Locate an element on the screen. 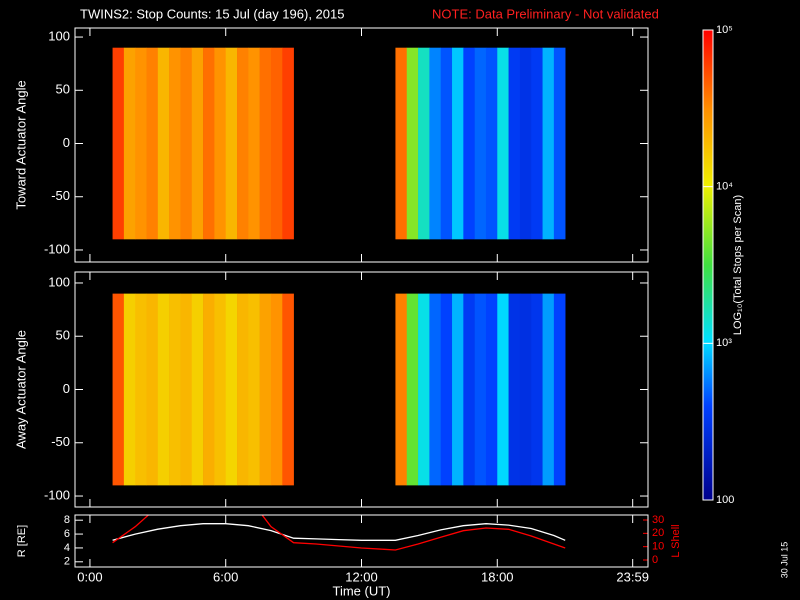 The image size is (800, 600). colorbar is located at coordinates (708, 265).